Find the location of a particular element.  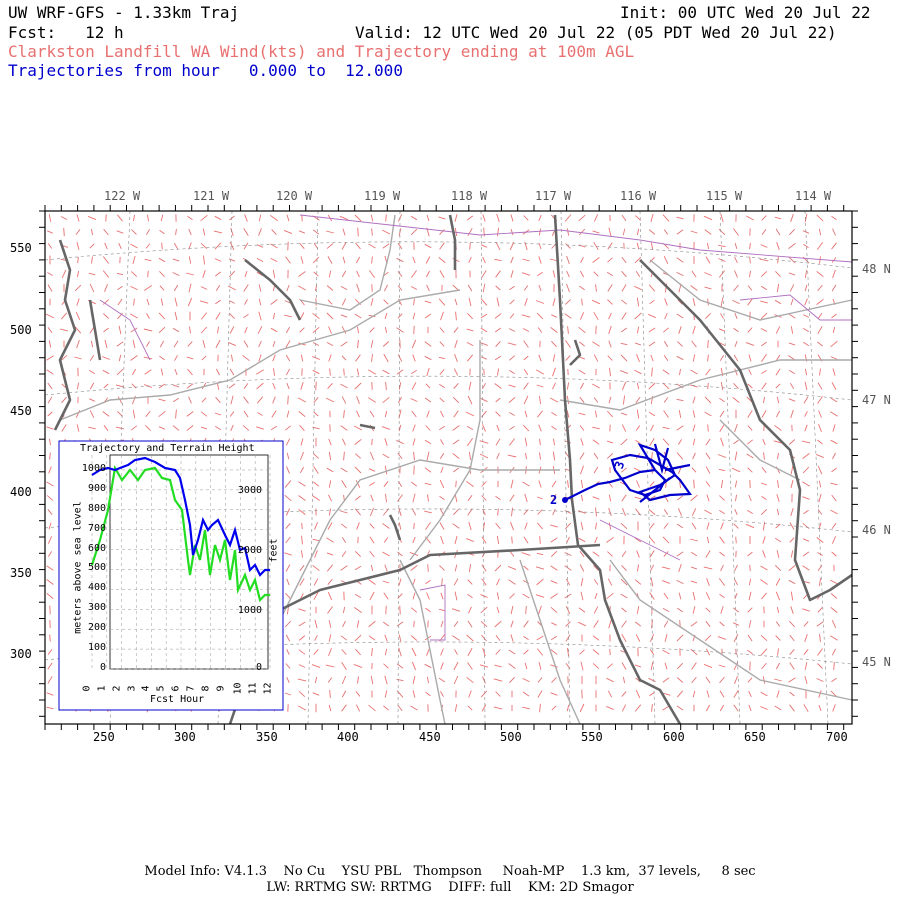

inset-x-tick: 11 is located at coordinates (253, 688).